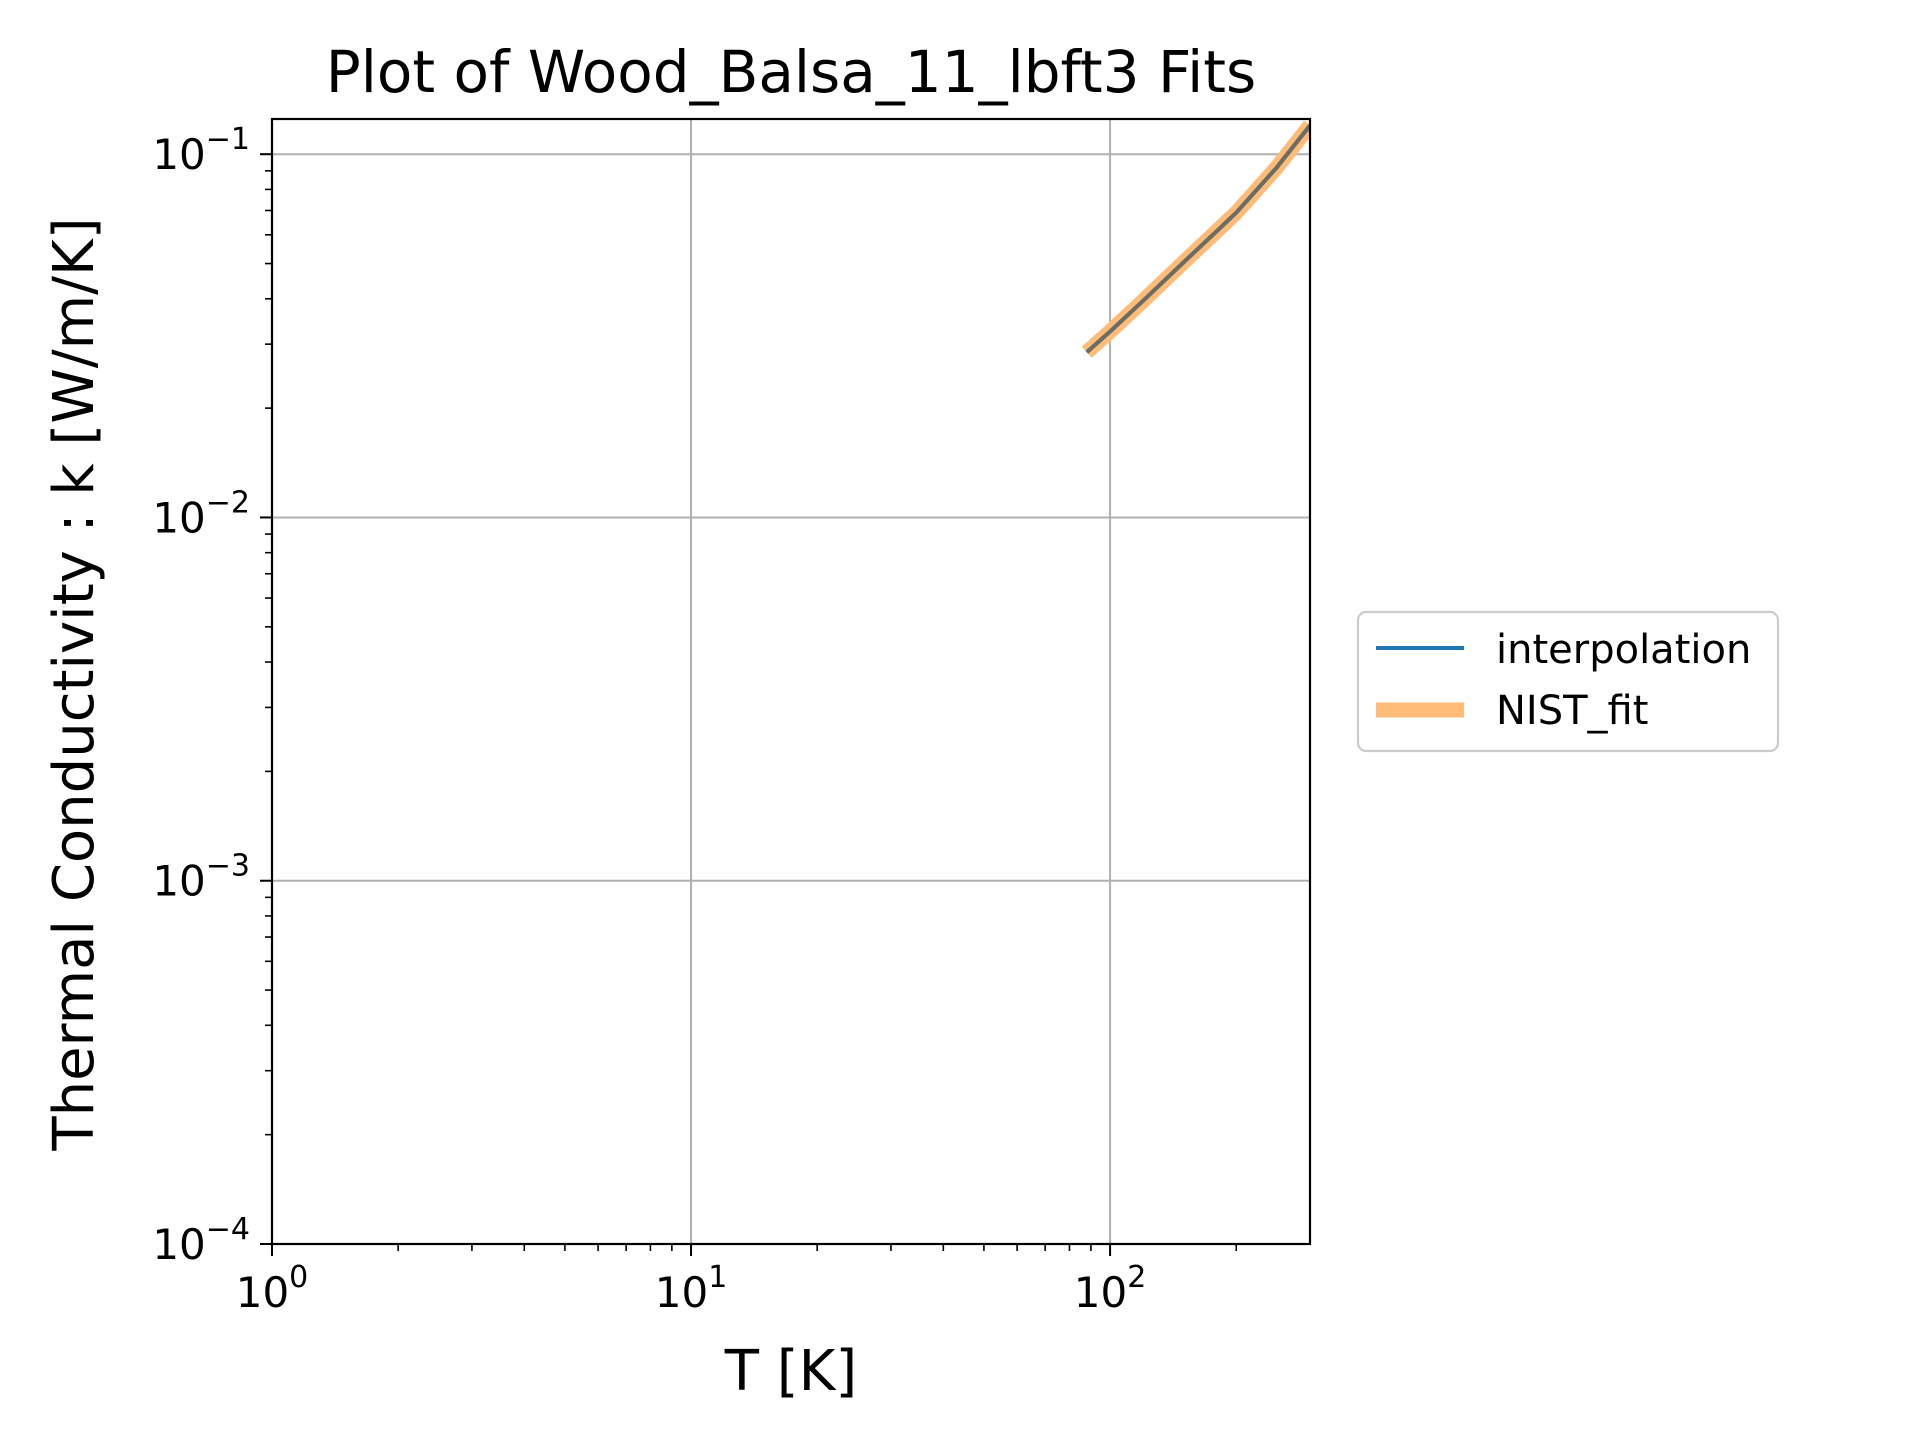  Describe the element at coordinates (201, 513) in the screenshot. I see `y-tick-label: 10⁻²` at that location.